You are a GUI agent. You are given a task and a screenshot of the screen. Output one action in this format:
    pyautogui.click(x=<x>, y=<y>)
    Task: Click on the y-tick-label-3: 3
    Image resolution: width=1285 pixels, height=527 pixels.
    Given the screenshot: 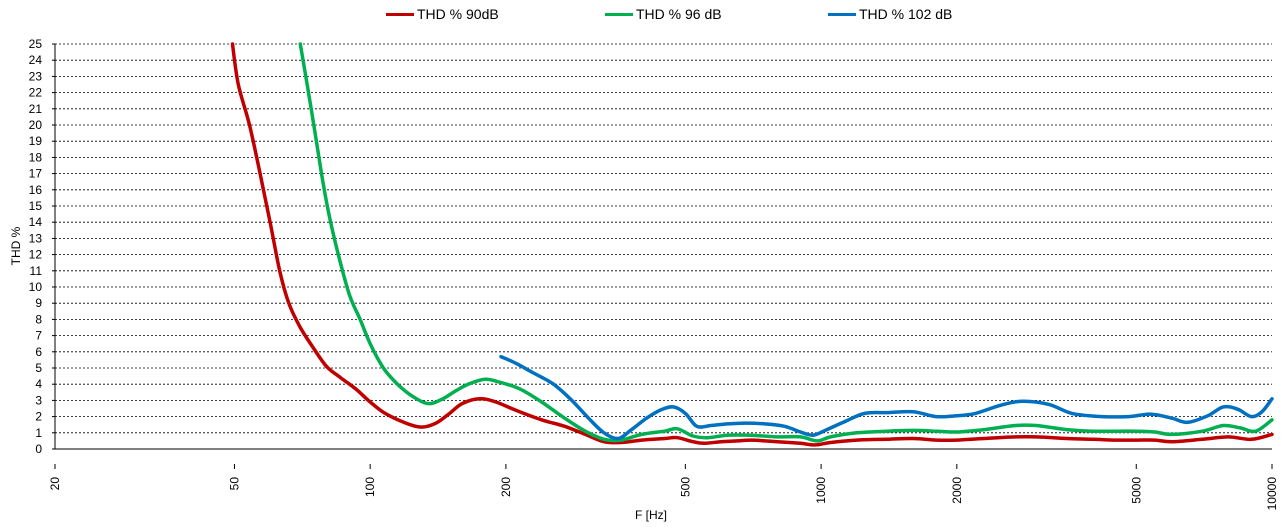 What is the action you would take?
    pyautogui.click(x=38, y=400)
    